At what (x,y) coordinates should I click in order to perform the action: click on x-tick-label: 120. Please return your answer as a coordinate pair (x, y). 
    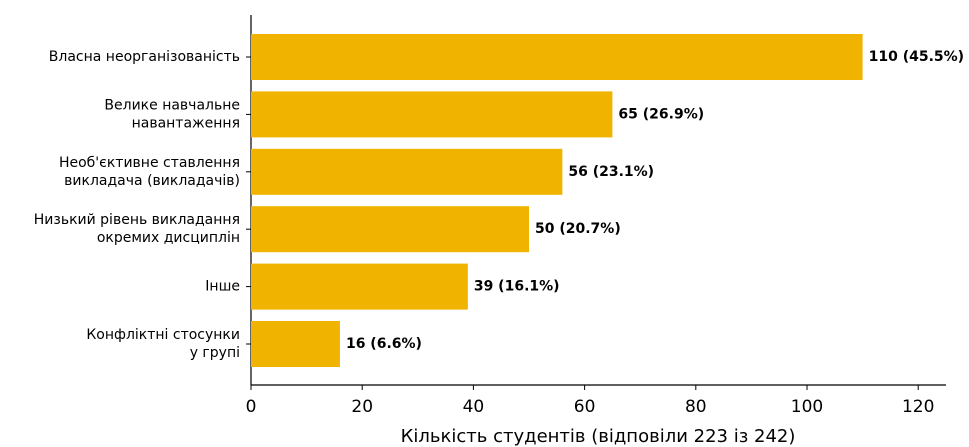
    Looking at the image, I should click on (918, 407).